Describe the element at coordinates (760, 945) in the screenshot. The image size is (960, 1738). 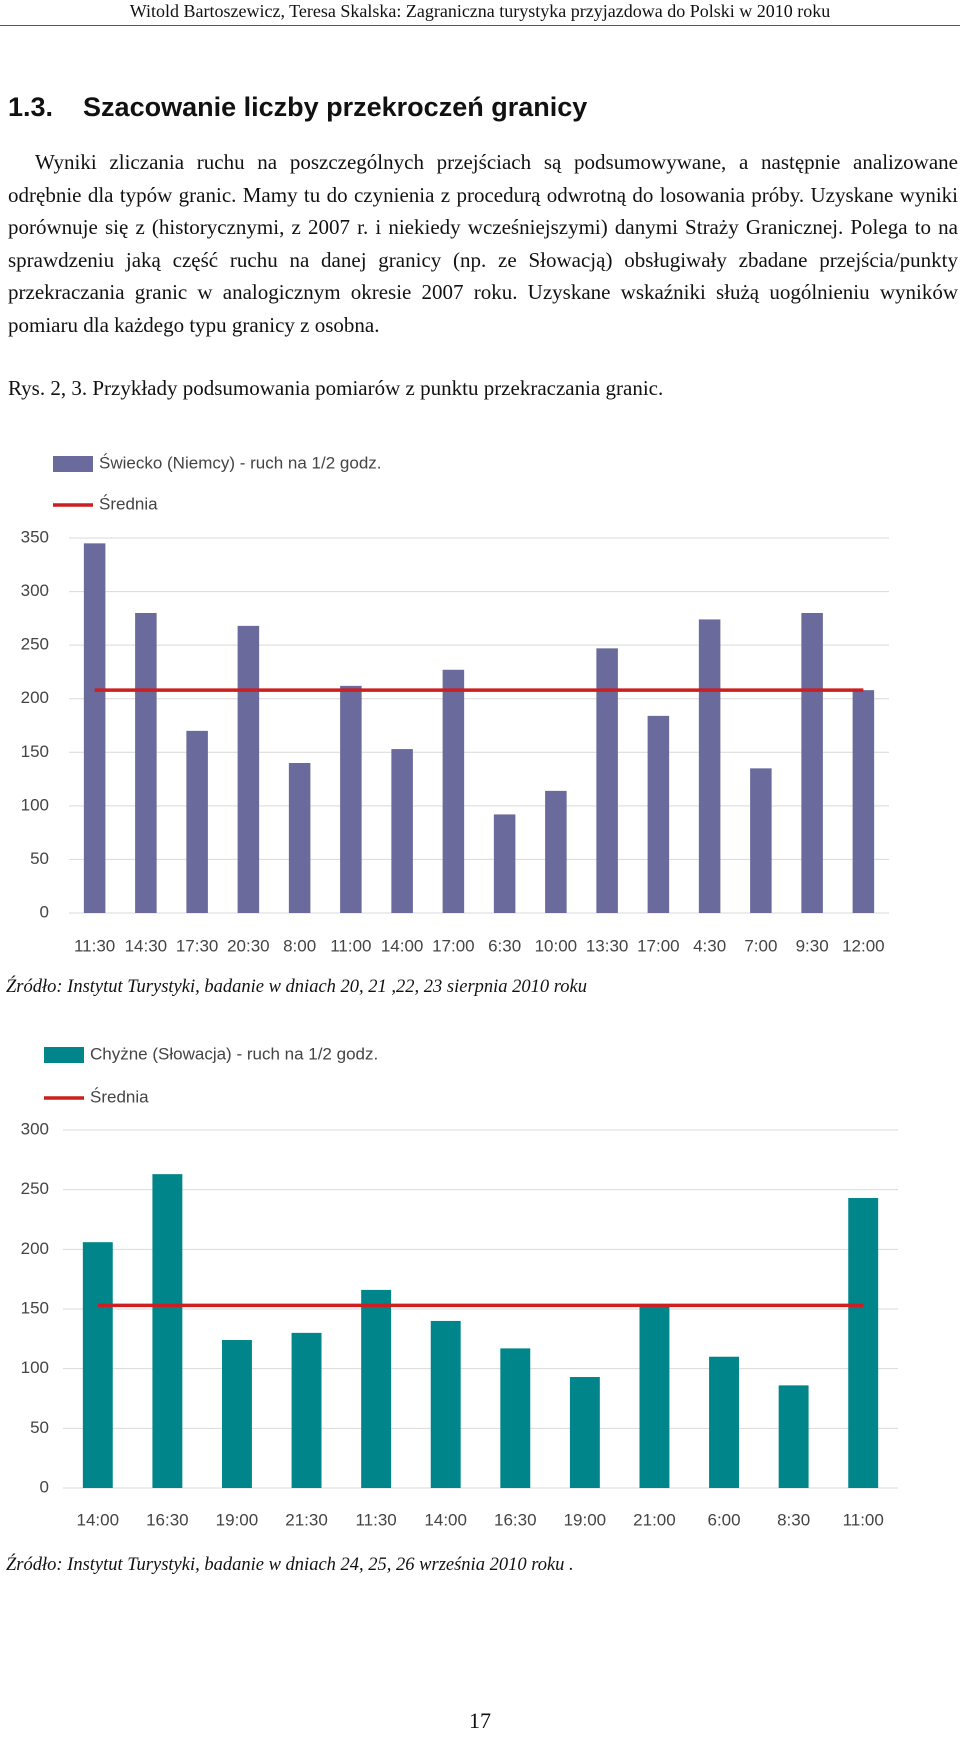
I see `x-tick-label: 7:00` at that location.